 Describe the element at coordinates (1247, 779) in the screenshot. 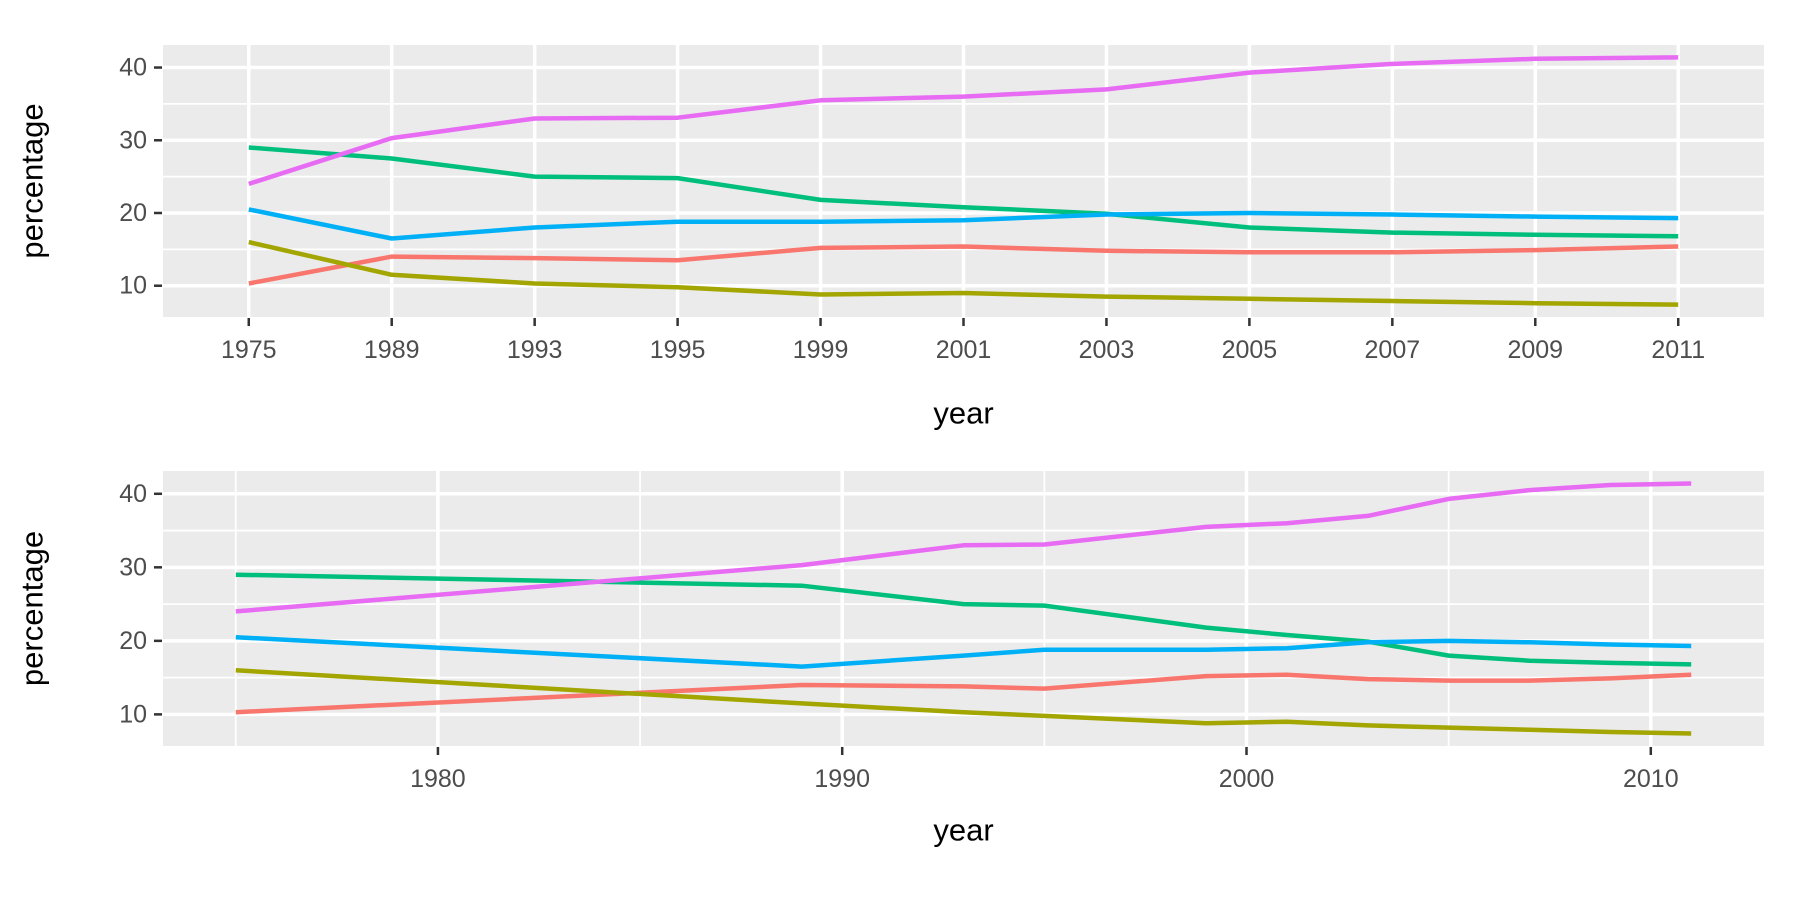

I see `x-tick-label: 2000` at that location.